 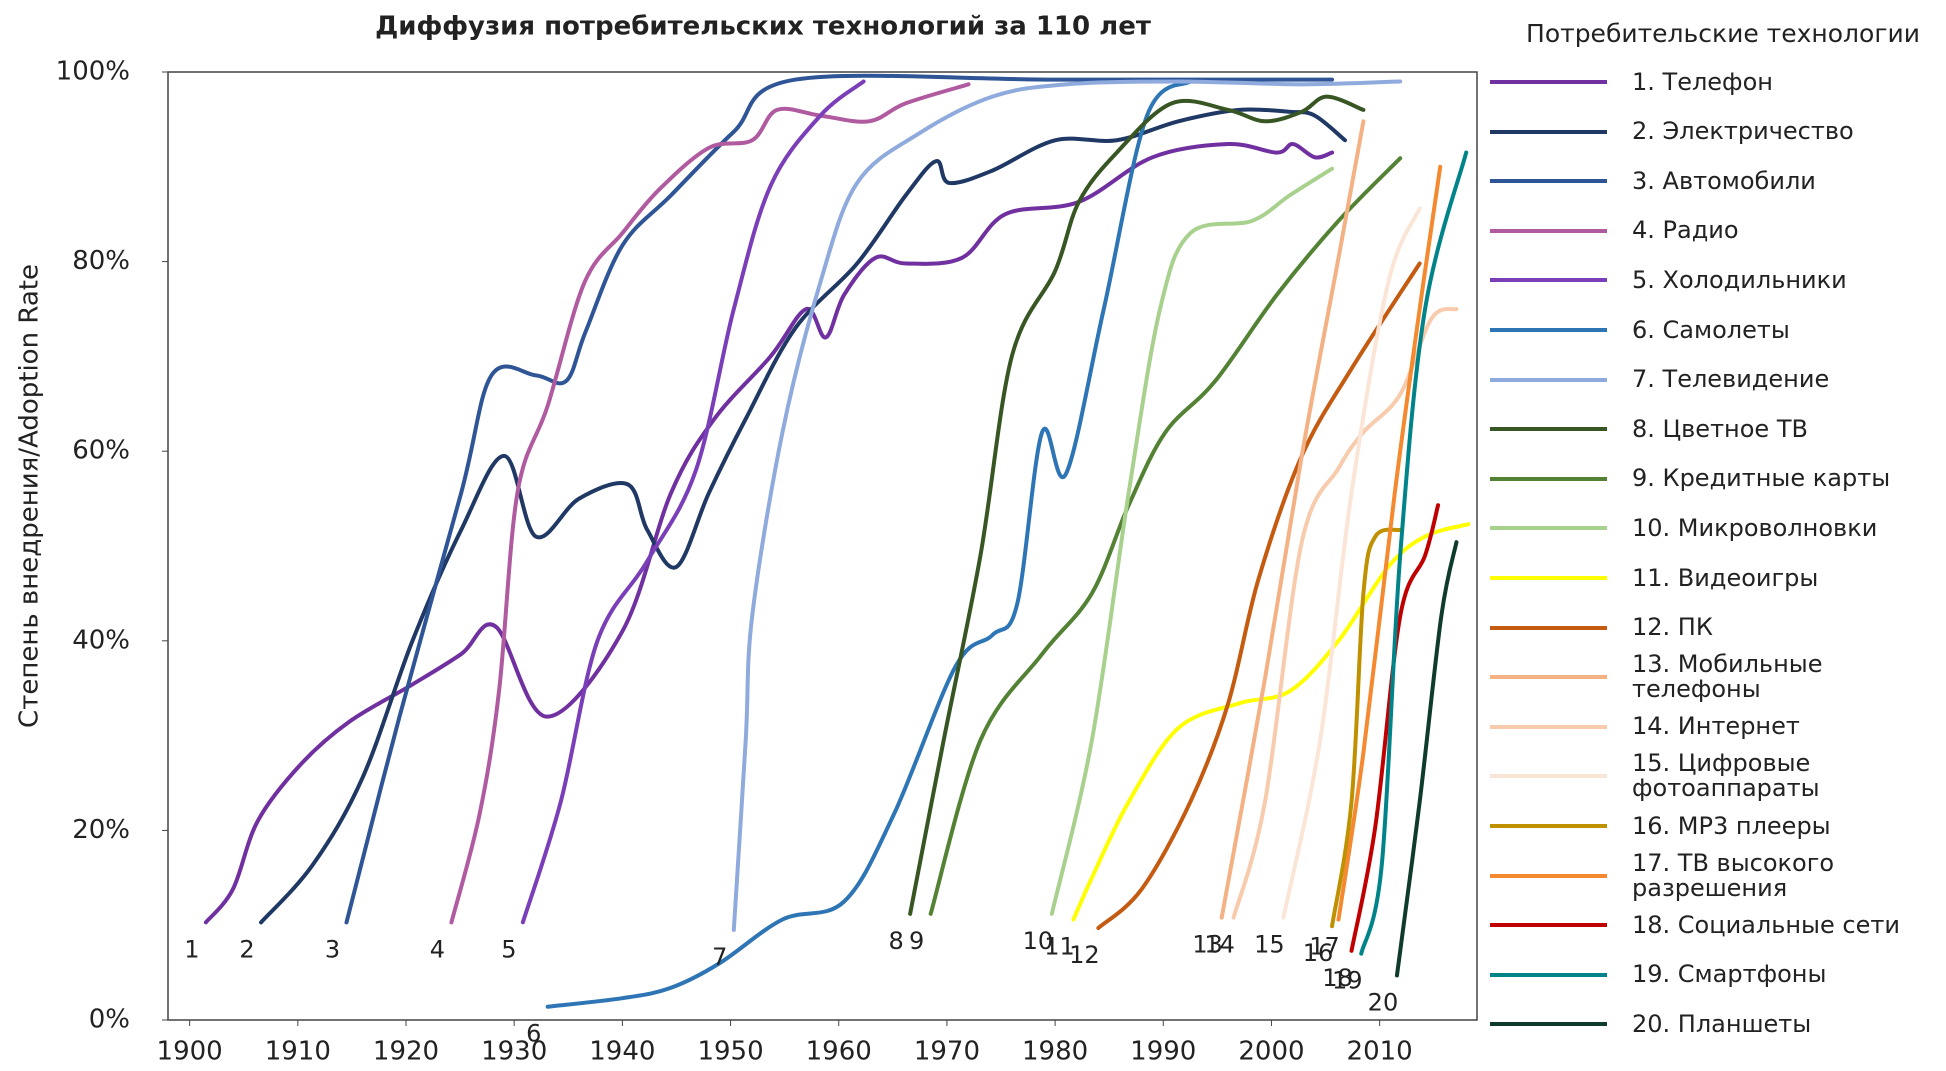 I want to click on series-start-label: 17, so click(x=1324, y=947).